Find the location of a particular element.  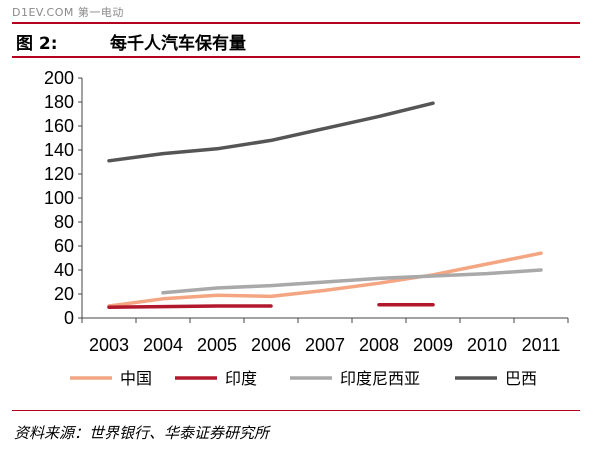

series-line-印度尼西亚 is located at coordinates (352, 281).